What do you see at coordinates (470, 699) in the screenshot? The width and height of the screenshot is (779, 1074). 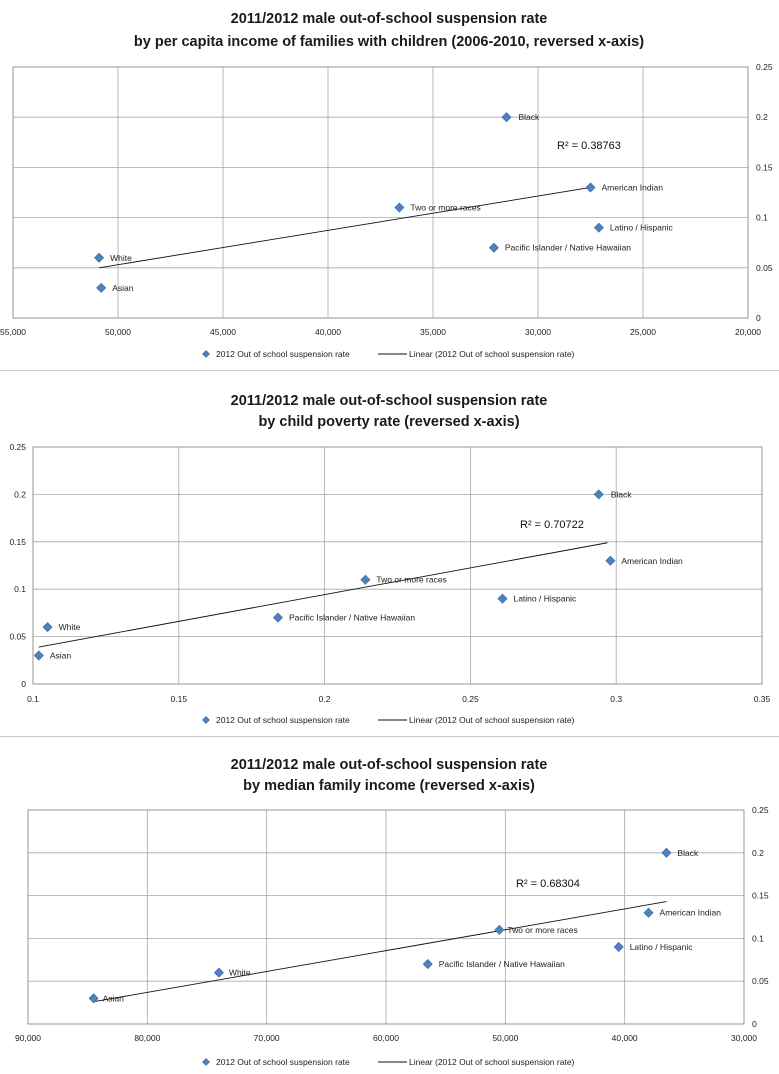 I see `x-tick-label: 0.25` at bounding box center [470, 699].